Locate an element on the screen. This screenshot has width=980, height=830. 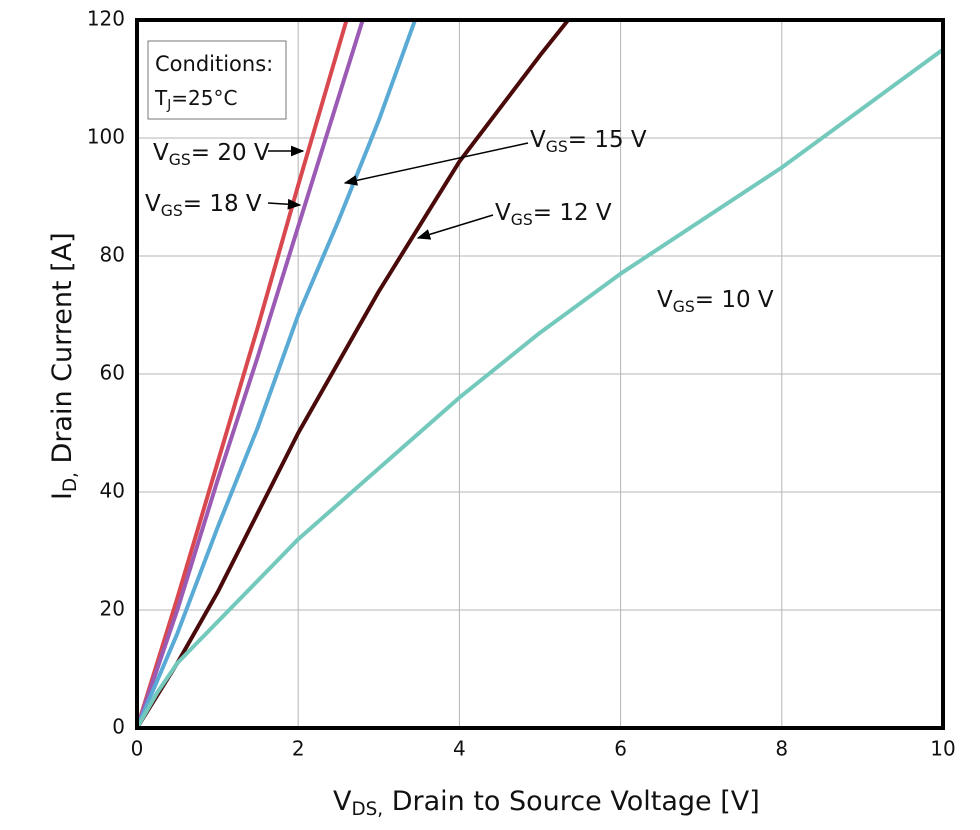
series-label: VGS= 10 V is located at coordinates (715, 301).